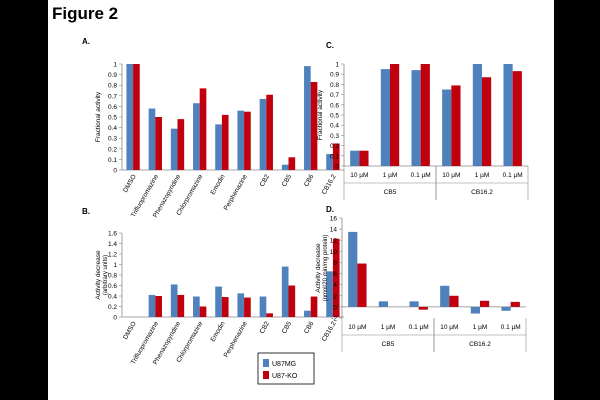 Image resolution: width=600 pixels, height=400 pixels. What do you see at coordinates (112, 160) in the screenshot?
I see `chart0-y-tick-label: 0.1` at bounding box center [112, 160].